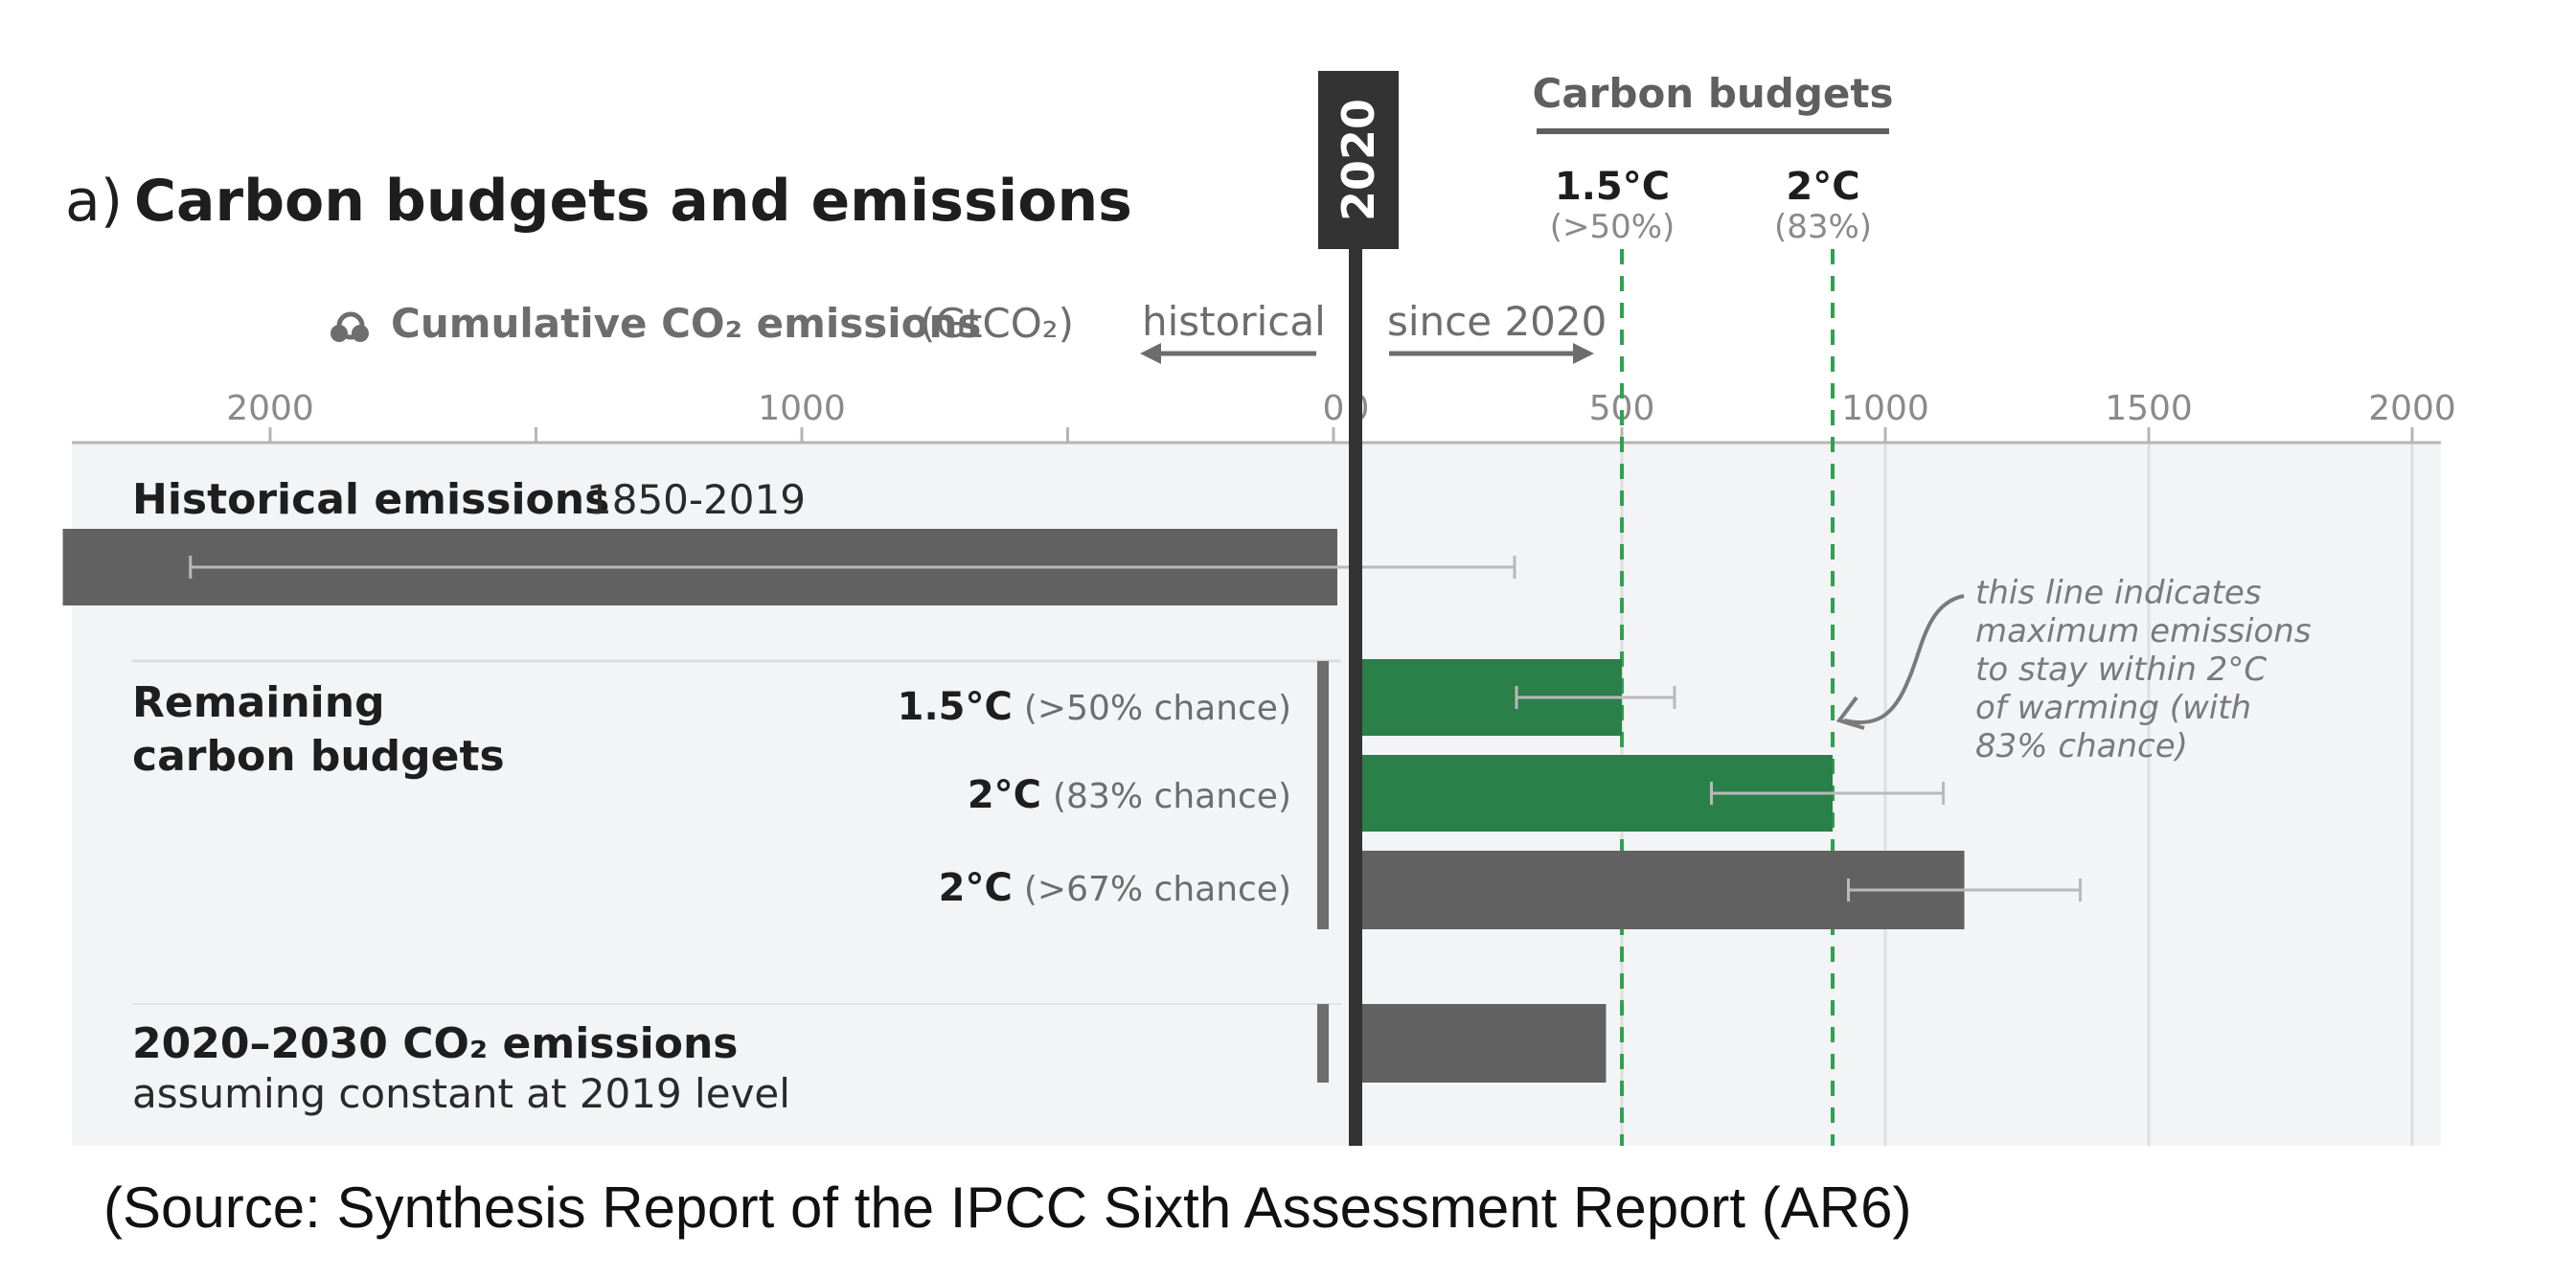  I want to click on budget-line-label: 2°C, so click(1822, 187).